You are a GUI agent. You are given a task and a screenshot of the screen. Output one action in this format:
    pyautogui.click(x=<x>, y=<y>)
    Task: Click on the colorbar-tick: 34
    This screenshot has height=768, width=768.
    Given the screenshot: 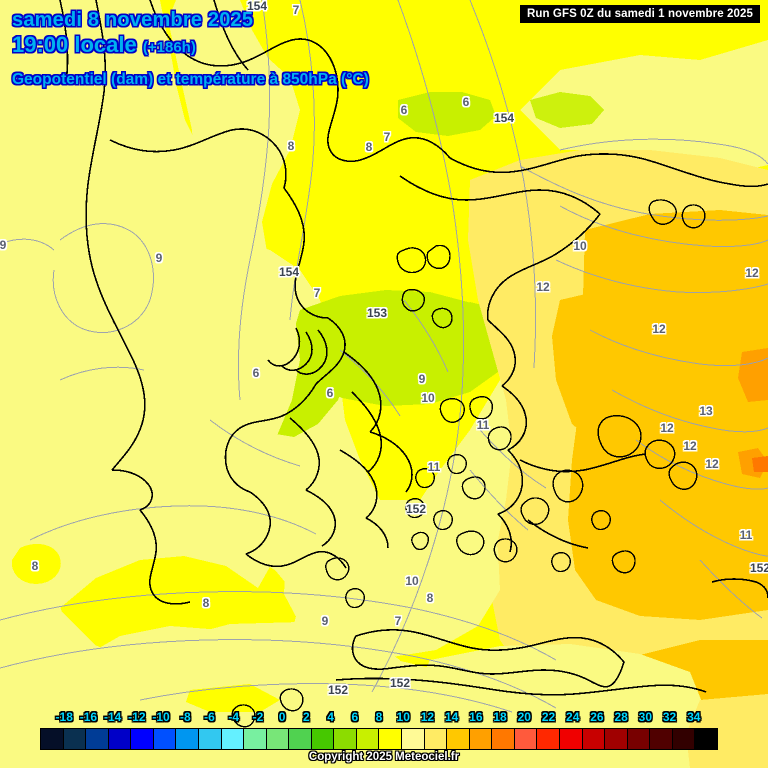 What is the action you would take?
    pyautogui.click(x=694, y=717)
    